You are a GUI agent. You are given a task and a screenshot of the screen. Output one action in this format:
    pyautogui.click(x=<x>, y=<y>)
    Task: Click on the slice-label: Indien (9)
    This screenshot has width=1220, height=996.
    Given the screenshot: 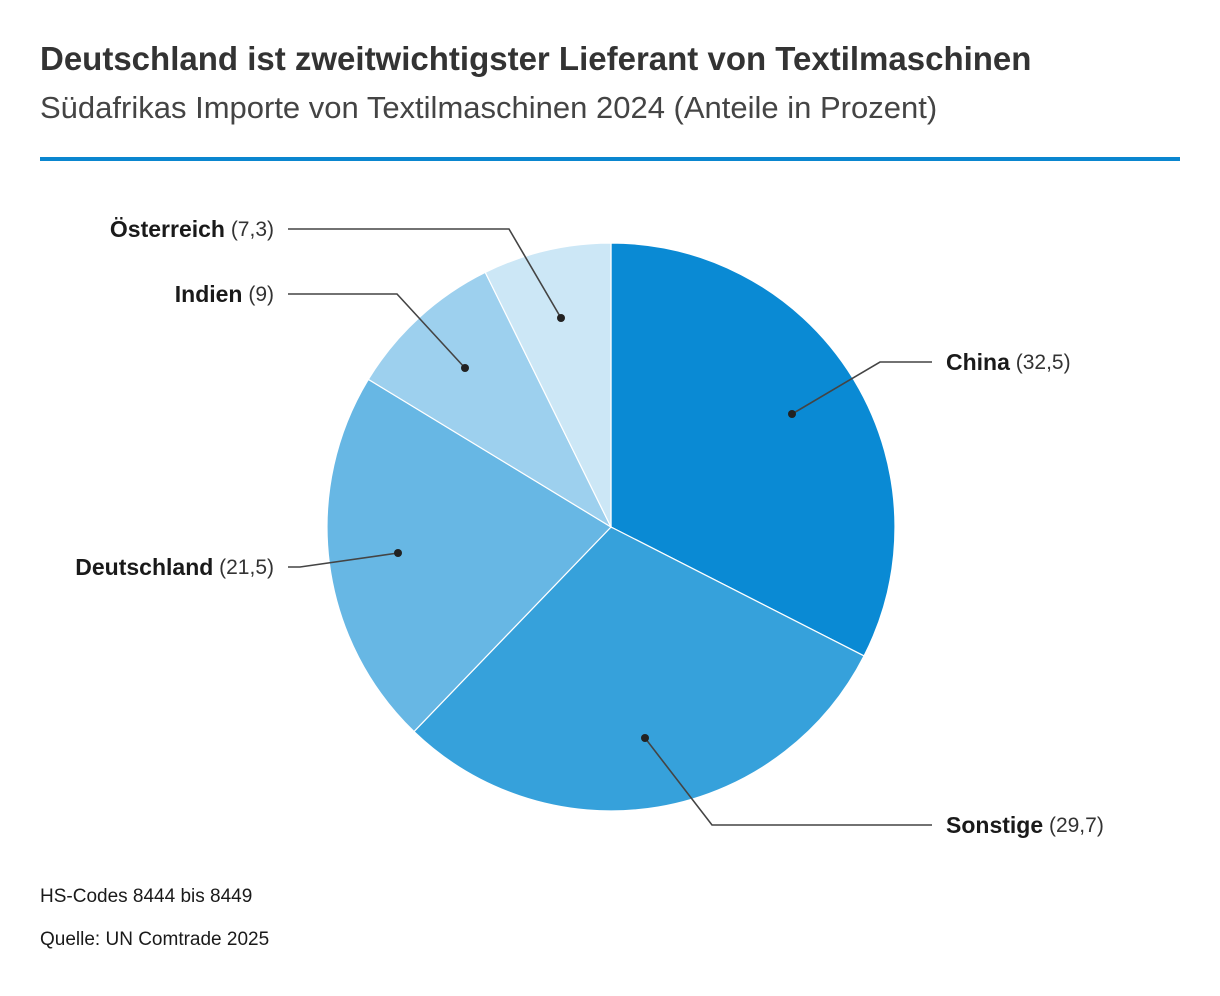 What is the action you would take?
    pyautogui.click(x=224, y=294)
    